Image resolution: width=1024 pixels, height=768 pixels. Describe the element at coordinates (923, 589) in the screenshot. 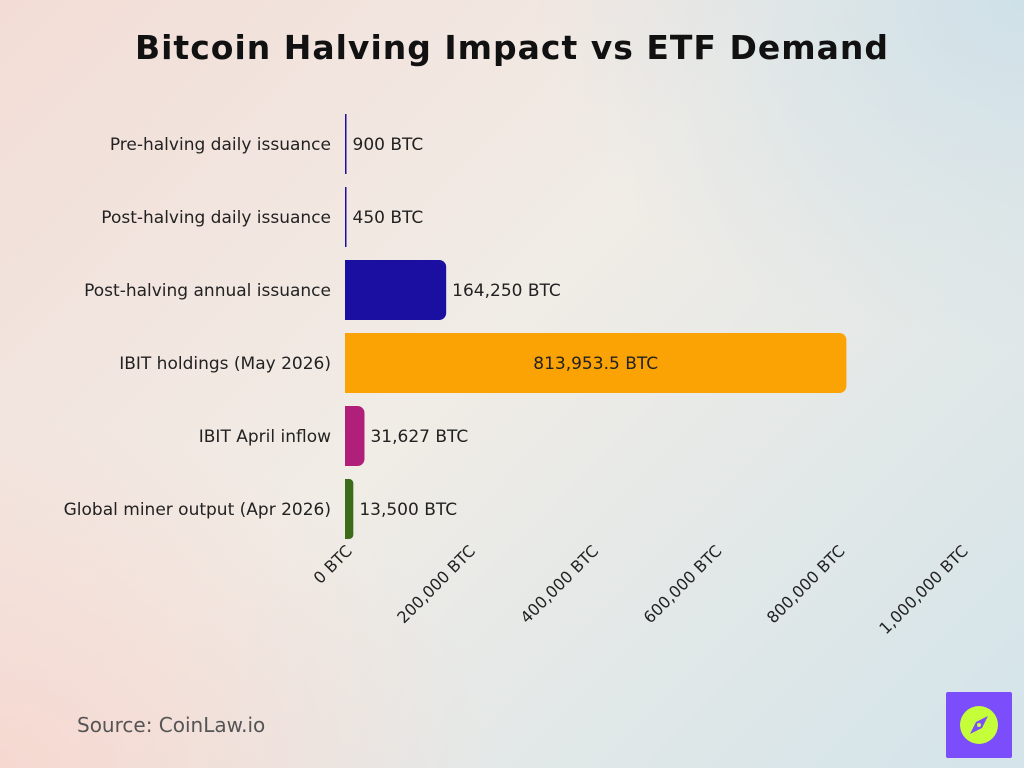

I see `x-tick-label: 1,000,000 BTC` at that location.